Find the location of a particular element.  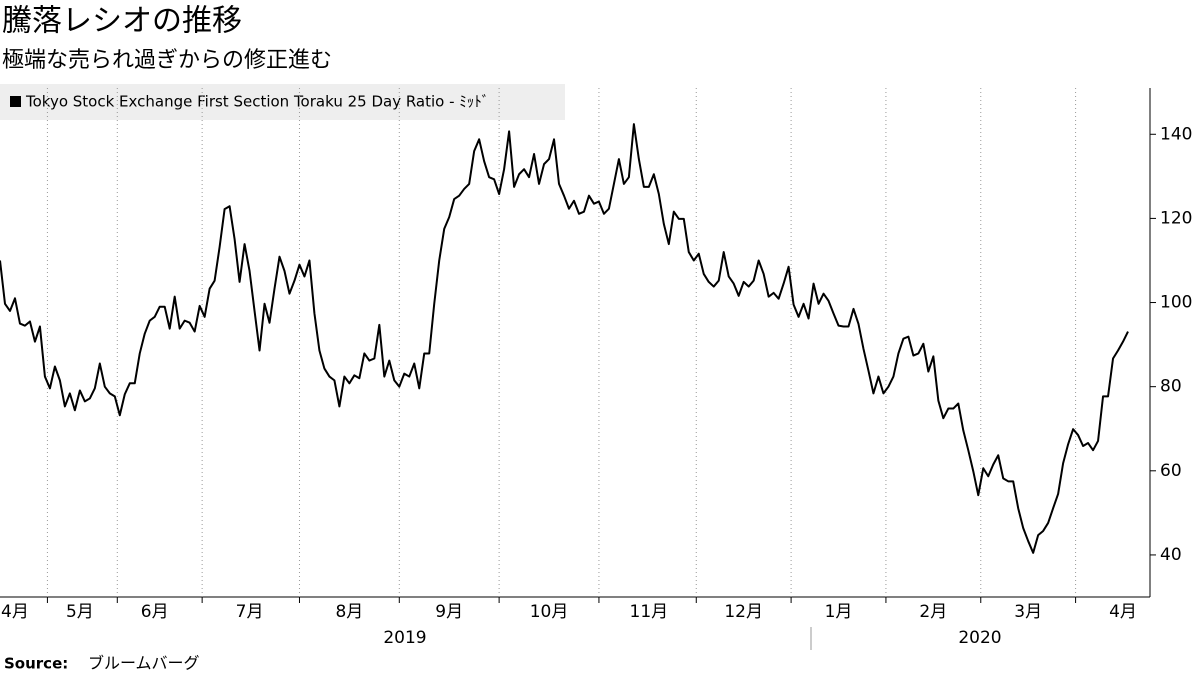

year-label: 2020 is located at coordinates (979, 638).